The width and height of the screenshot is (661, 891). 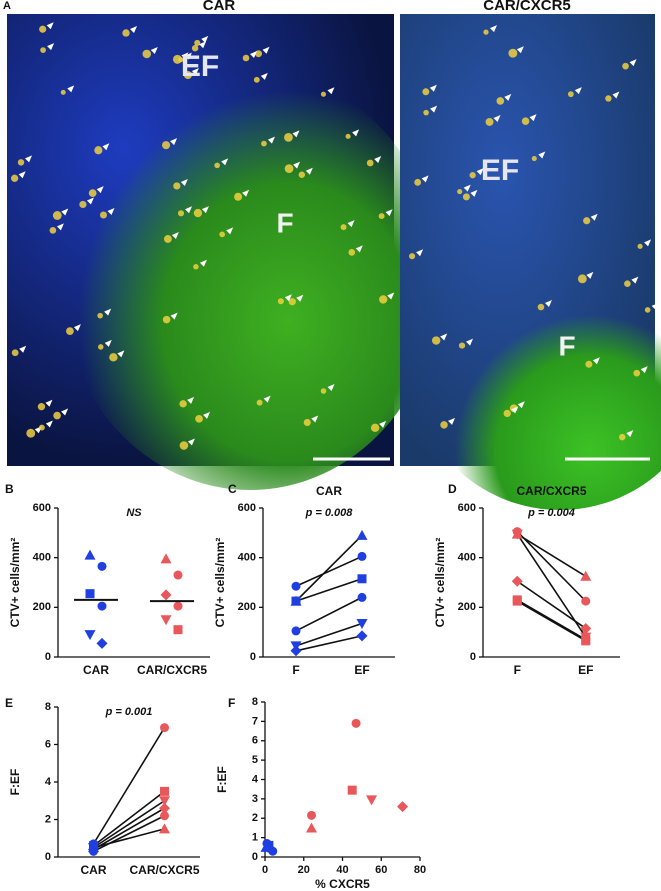 What do you see at coordinates (42, 508) in the screenshot?
I see `y-tick-label: 600` at bounding box center [42, 508].